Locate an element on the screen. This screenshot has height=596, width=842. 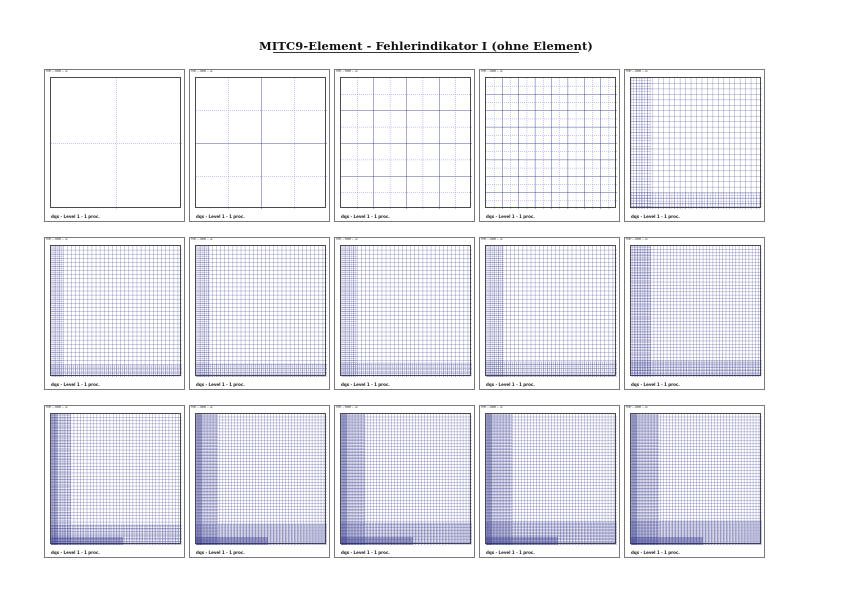
title-underline is located at coordinates (426, 52).